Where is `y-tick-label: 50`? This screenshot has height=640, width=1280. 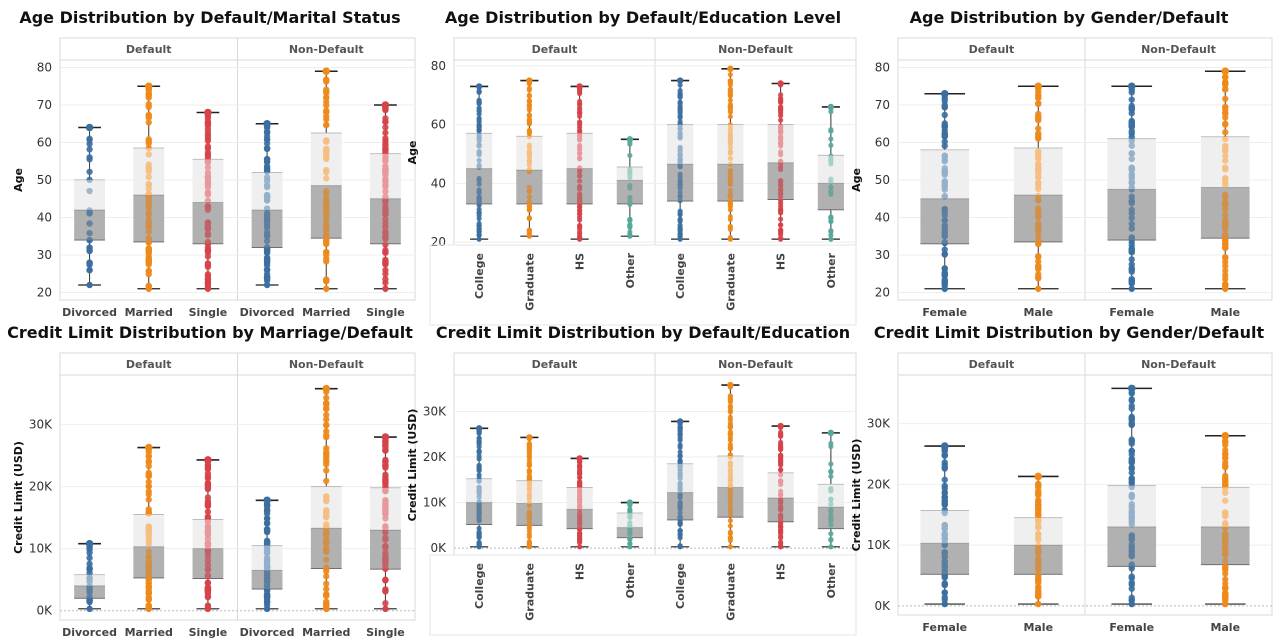
y-tick-label: 50 is located at coordinates (44, 180).